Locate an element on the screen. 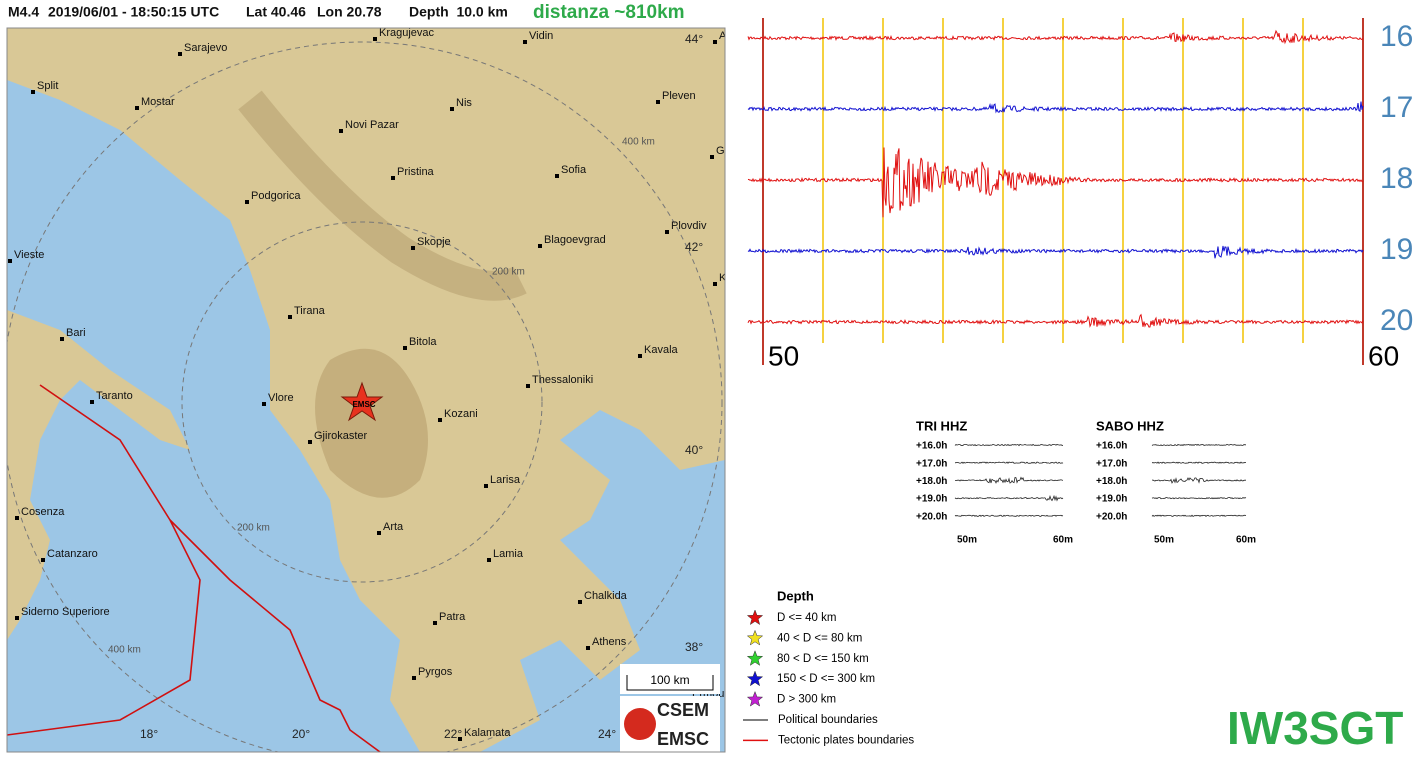 This screenshot has height=758, width=1421. city-label: Plovdiv is located at coordinates (689, 226).